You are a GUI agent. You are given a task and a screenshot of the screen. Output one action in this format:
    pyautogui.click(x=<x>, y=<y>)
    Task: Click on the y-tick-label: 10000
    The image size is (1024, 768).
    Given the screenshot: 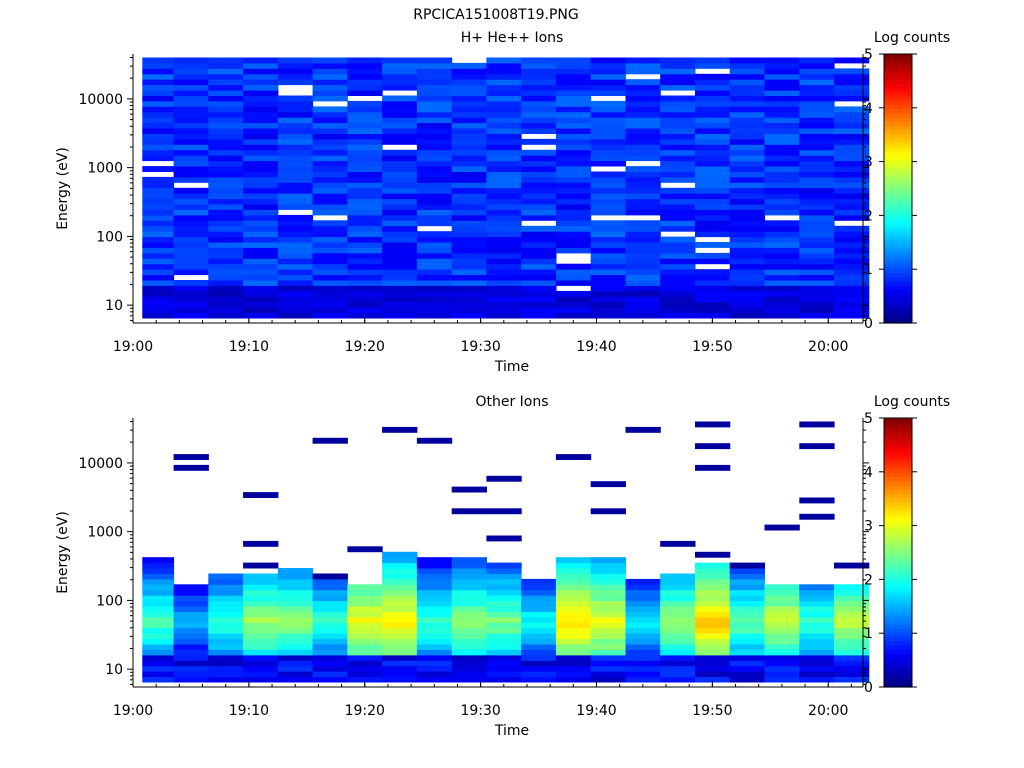 What is the action you would take?
    pyautogui.click(x=100, y=464)
    